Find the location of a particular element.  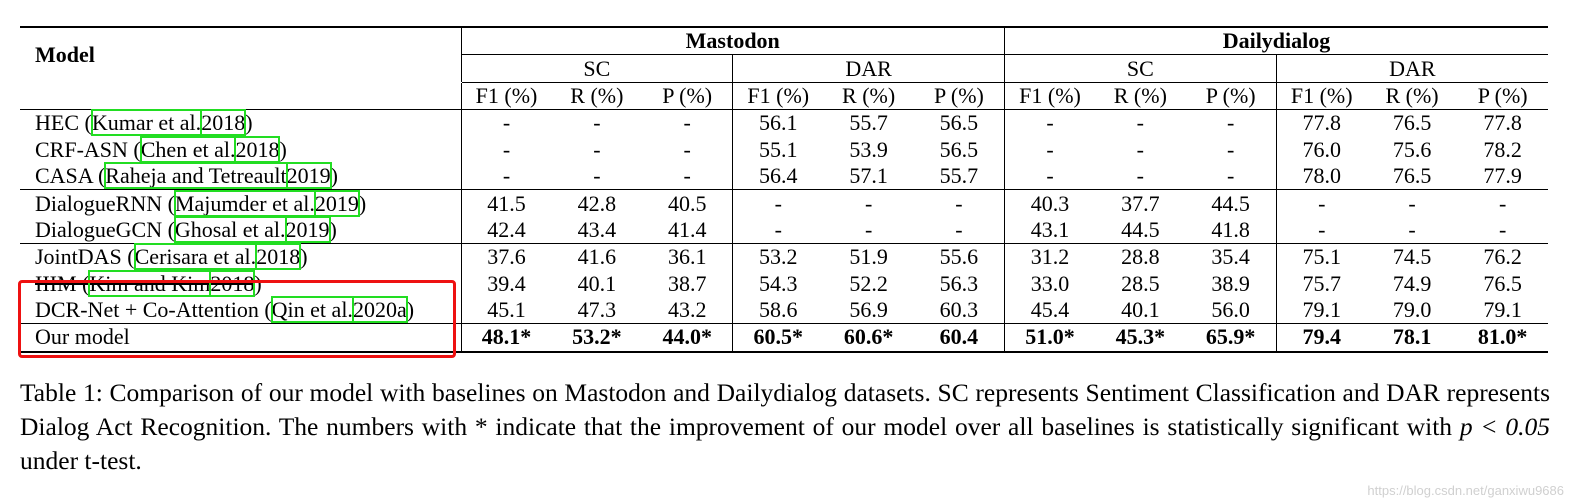

value-cell: 41.5 is located at coordinates (506, 203).